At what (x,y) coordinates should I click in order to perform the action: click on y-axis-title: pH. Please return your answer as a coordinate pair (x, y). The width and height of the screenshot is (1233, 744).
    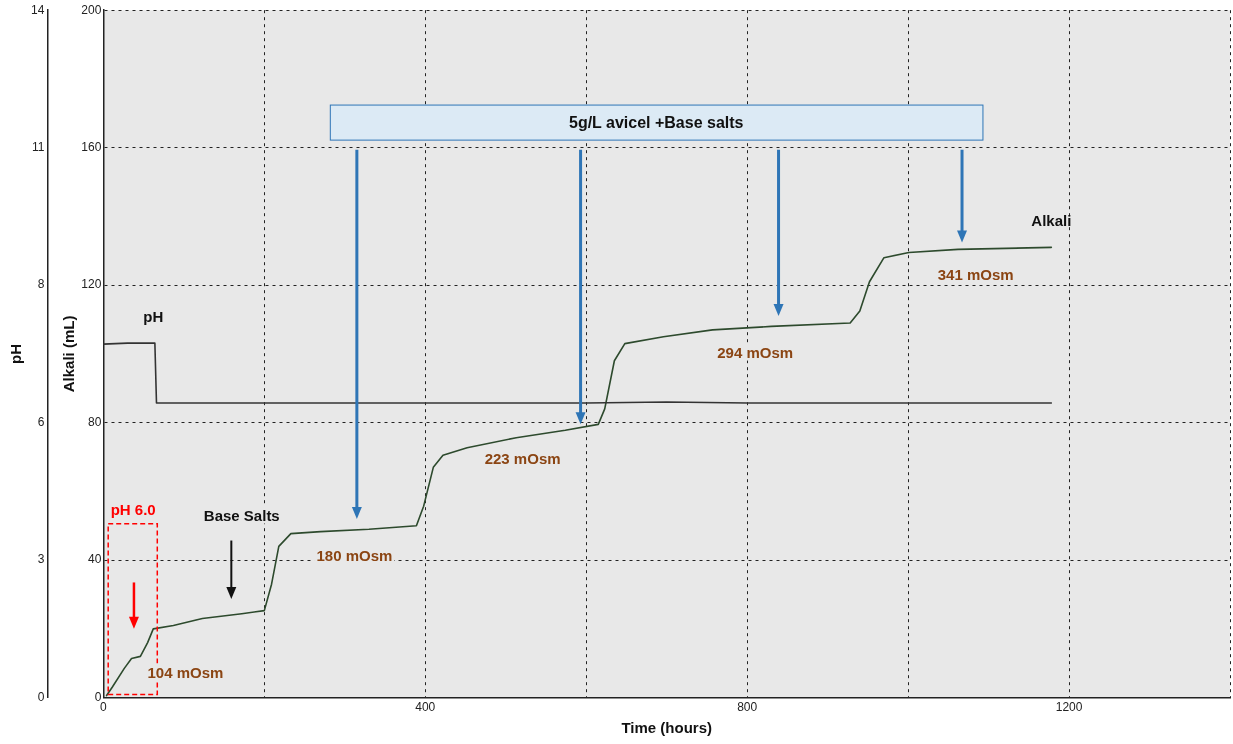
    Looking at the image, I should click on (16, 353).